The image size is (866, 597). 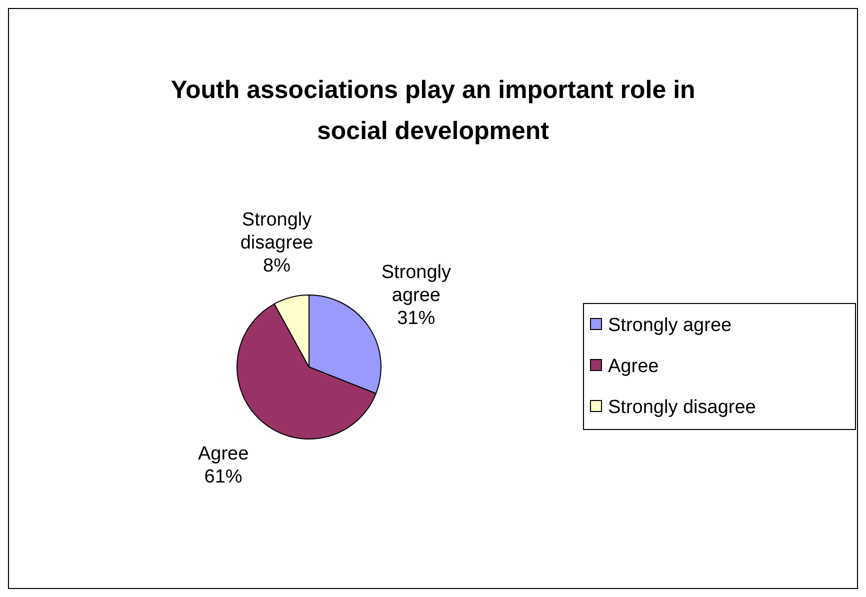 What do you see at coordinates (223, 477) in the screenshot?
I see `data-label: 61%` at bounding box center [223, 477].